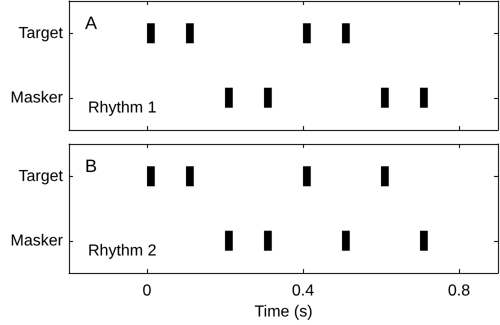 The width and height of the screenshot is (500, 325). Describe the element at coordinates (122, 108) in the screenshot. I see `annotation: Rhythm 1` at that location.